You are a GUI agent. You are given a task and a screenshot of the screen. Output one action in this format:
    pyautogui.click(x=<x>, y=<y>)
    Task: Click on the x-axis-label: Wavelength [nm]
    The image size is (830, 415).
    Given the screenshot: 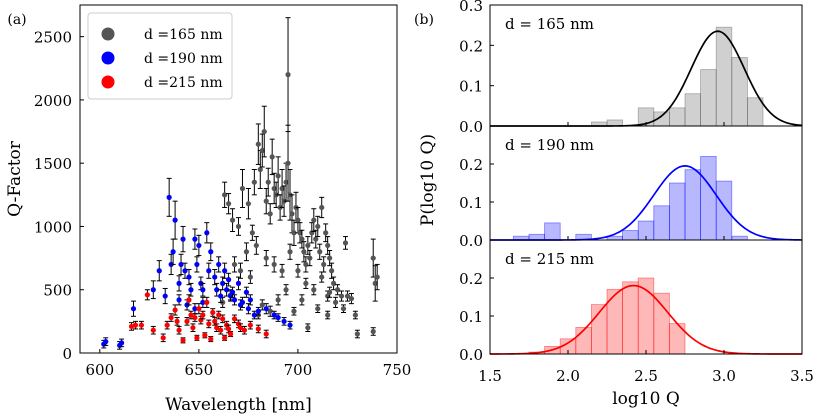 What is the action you would take?
    pyautogui.click(x=238, y=405)
    